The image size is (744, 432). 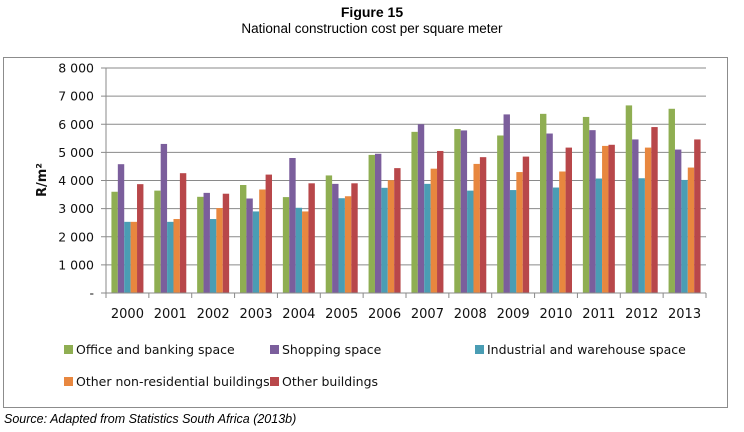 I want to click on bar-industrial-and-warehouse-space-2013, so click(x=684, y=236).